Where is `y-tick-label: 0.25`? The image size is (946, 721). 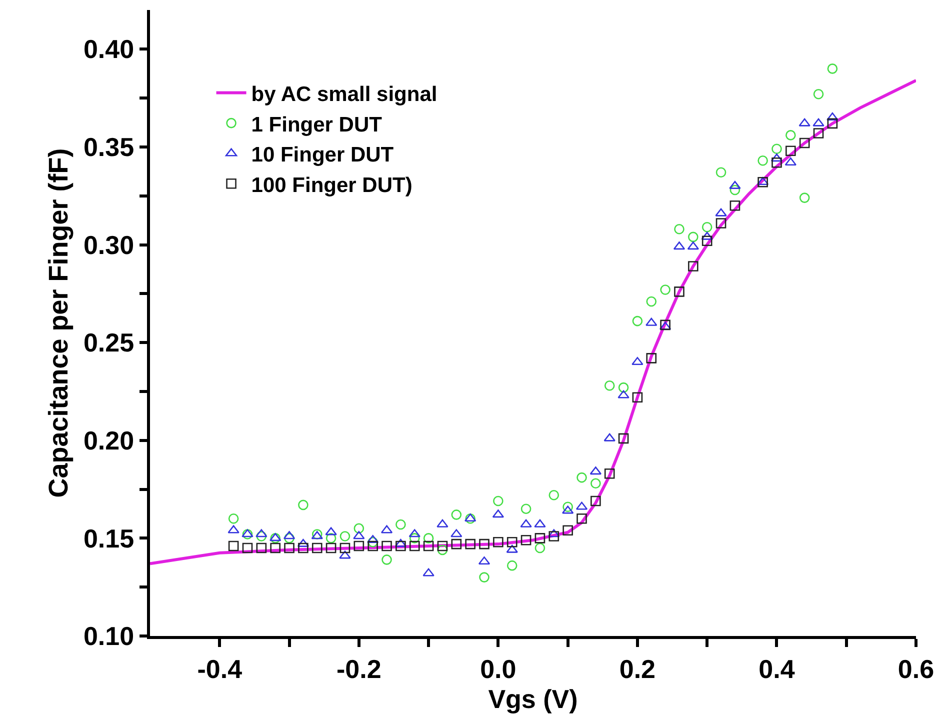
y-tick-label: 0.25 is located at coordinates (108, 343).